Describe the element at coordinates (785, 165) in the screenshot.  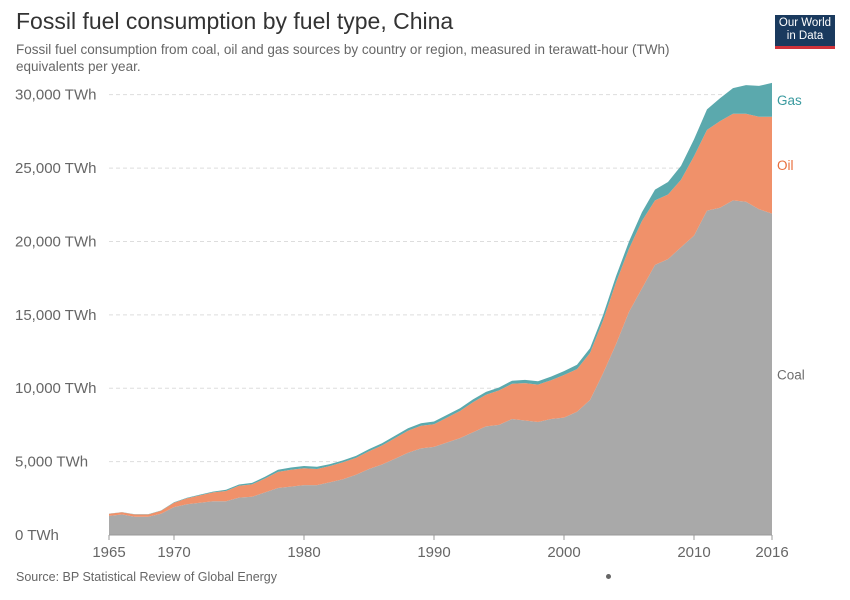
I see `series-label-oil: Oil` at that location.